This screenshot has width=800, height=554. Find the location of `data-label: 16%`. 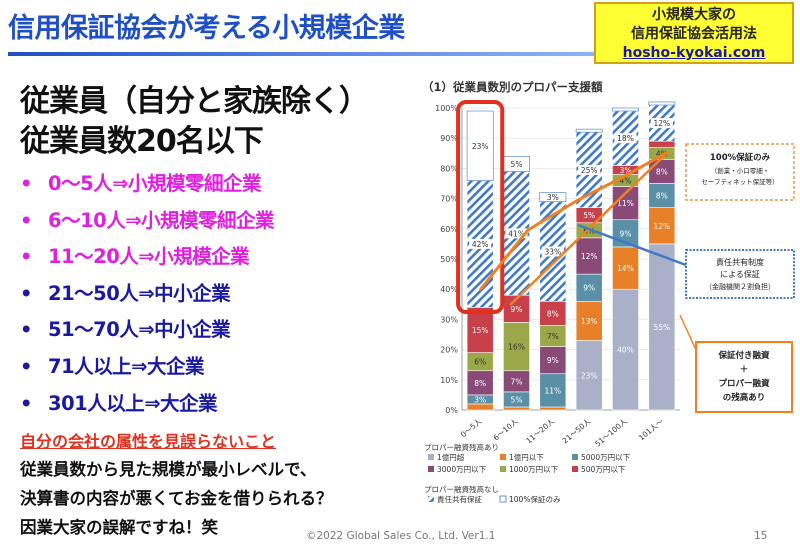

data-label: 16% is located at coordinates (516, 347).